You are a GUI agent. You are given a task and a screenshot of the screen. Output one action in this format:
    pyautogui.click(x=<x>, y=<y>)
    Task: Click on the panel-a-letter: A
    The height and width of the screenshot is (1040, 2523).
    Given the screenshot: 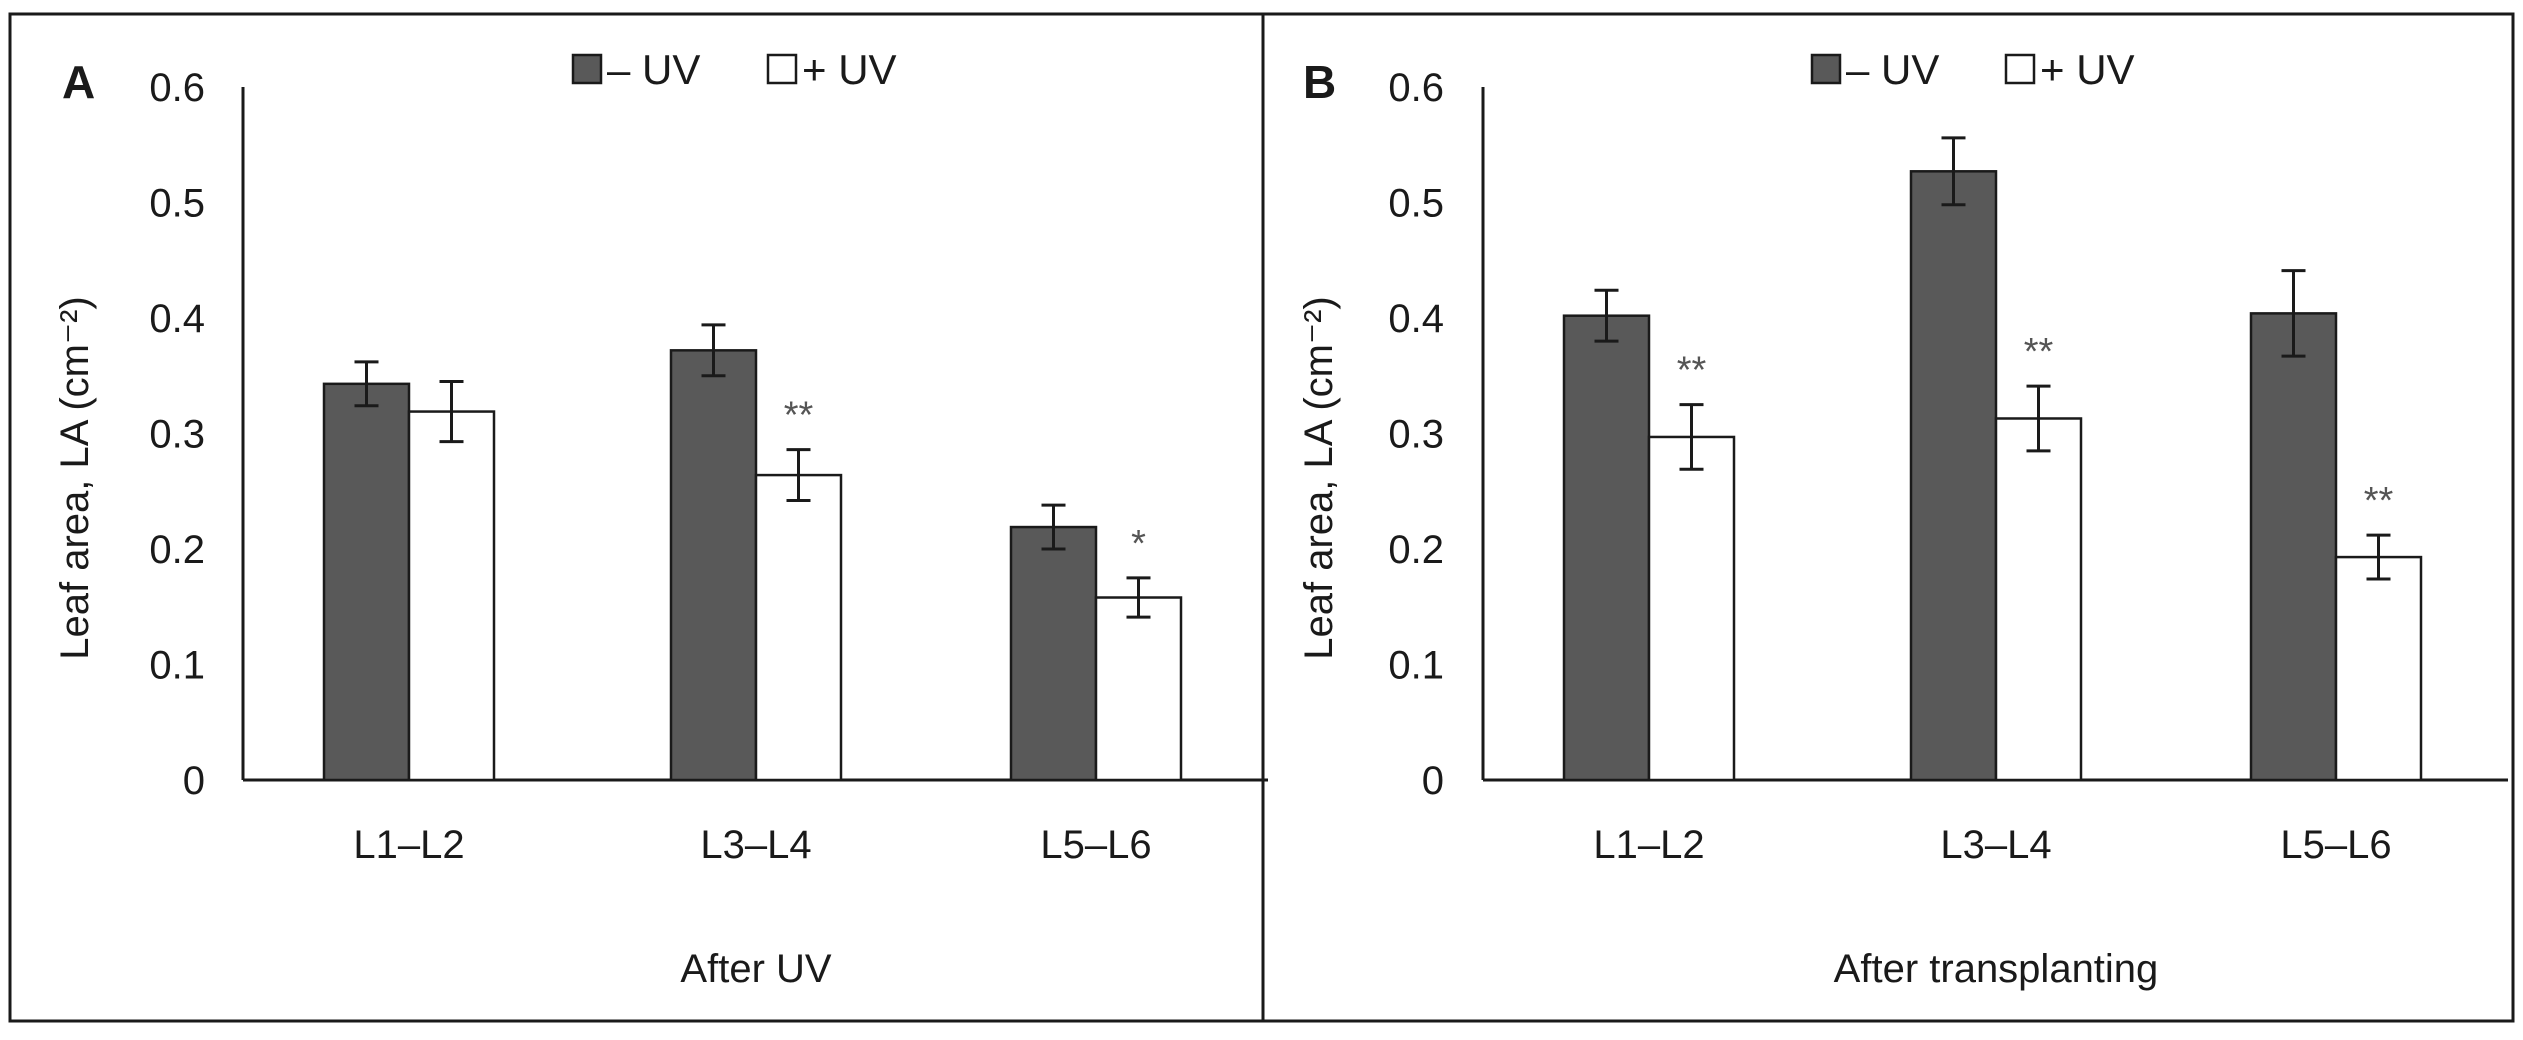 What is the action you would take?
    pyautogui.click(x=78, y=82)
    